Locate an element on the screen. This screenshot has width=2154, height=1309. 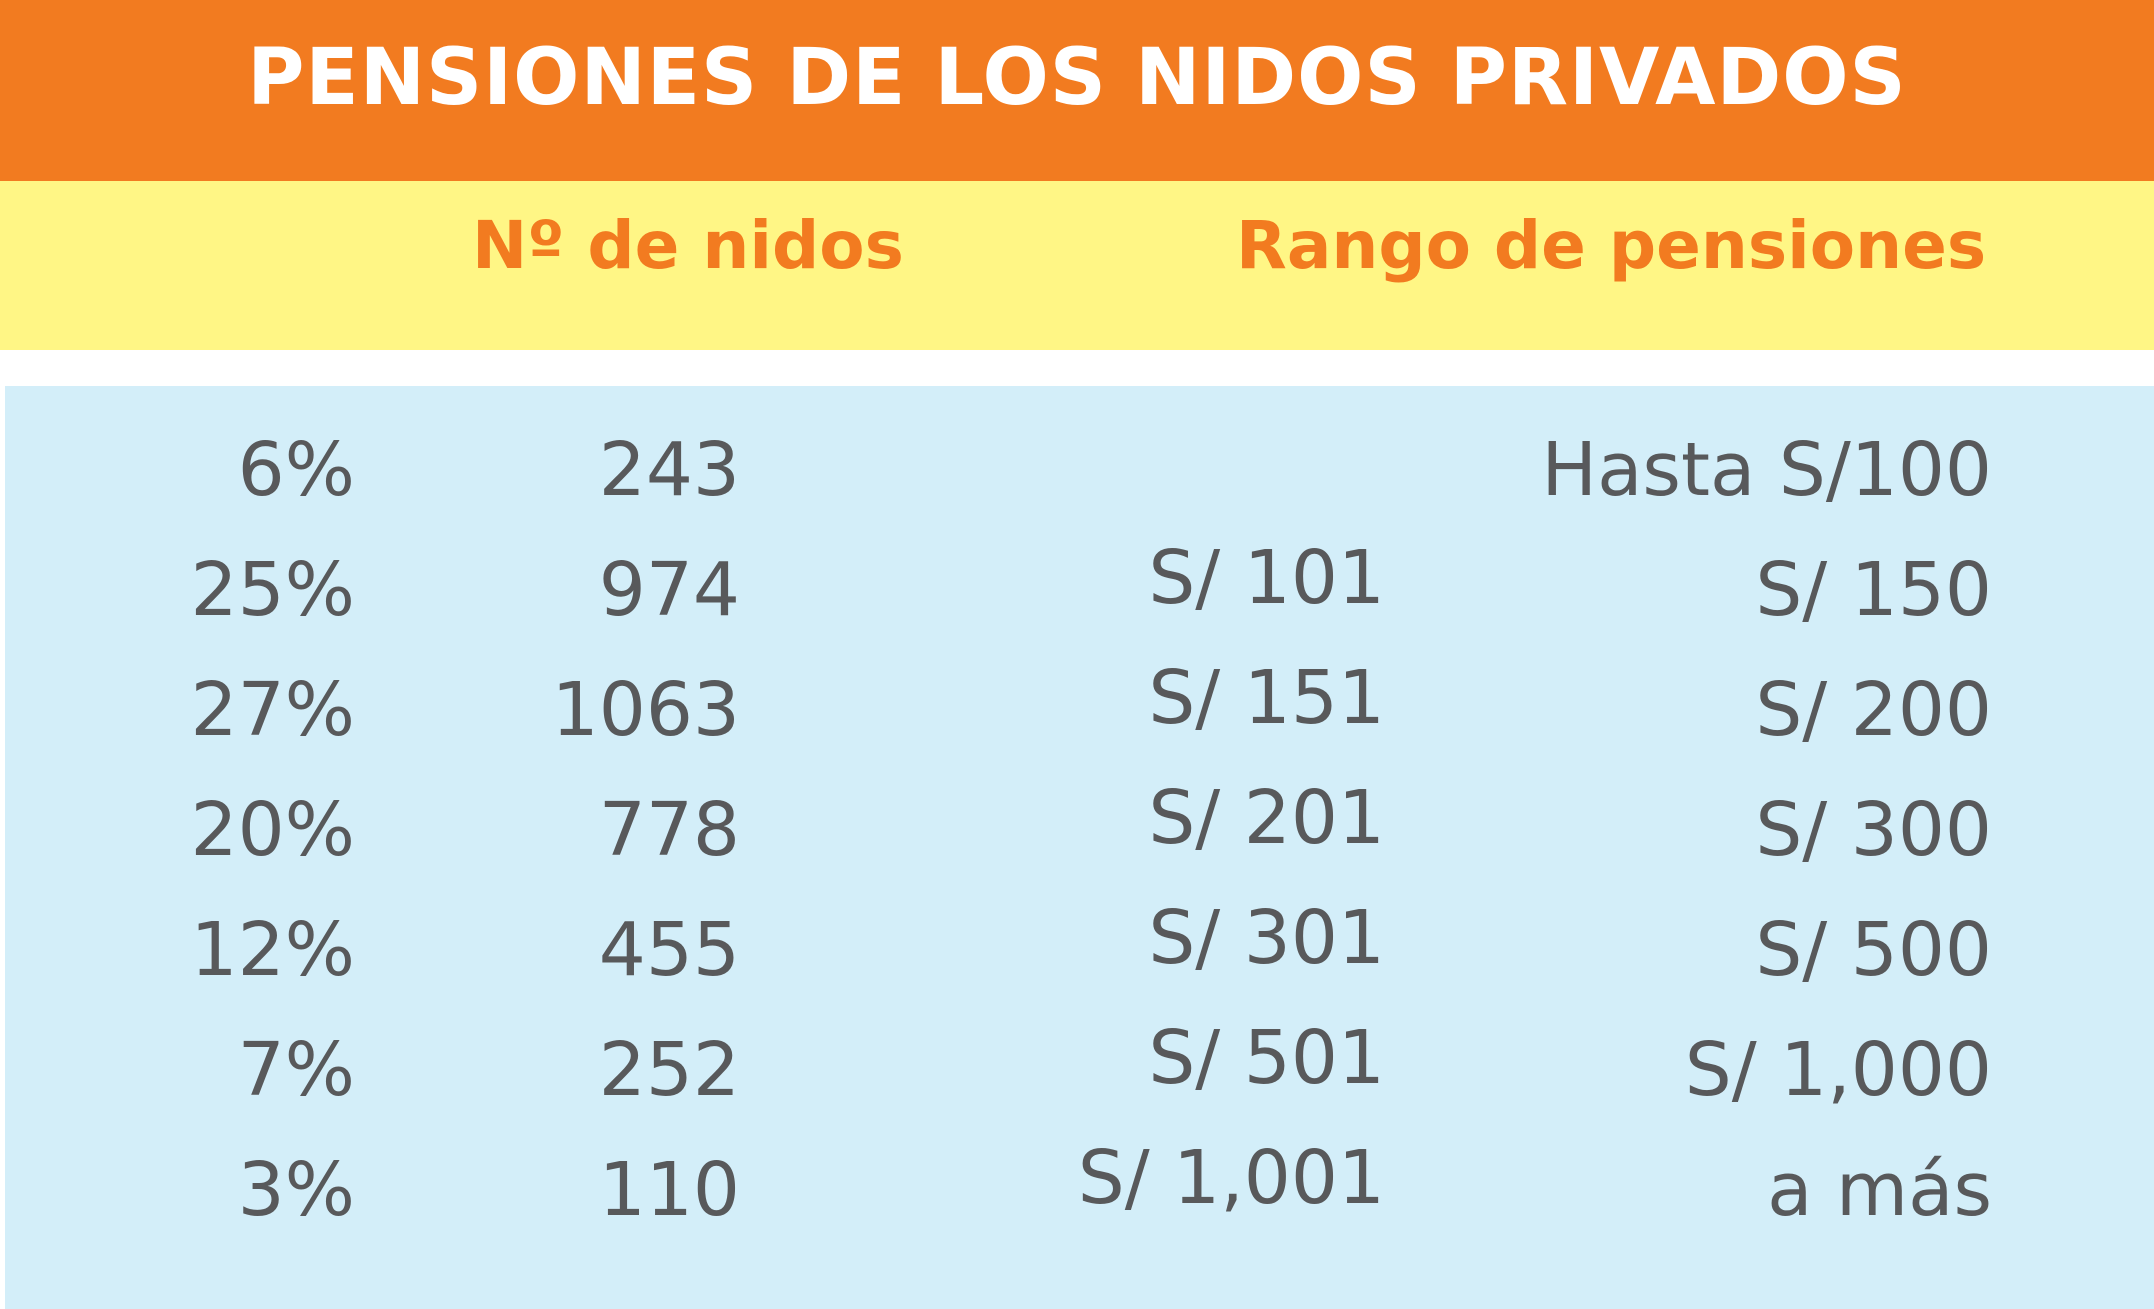
column-header-rango: Rango de pensiones is located at coordinates (1611, 245).